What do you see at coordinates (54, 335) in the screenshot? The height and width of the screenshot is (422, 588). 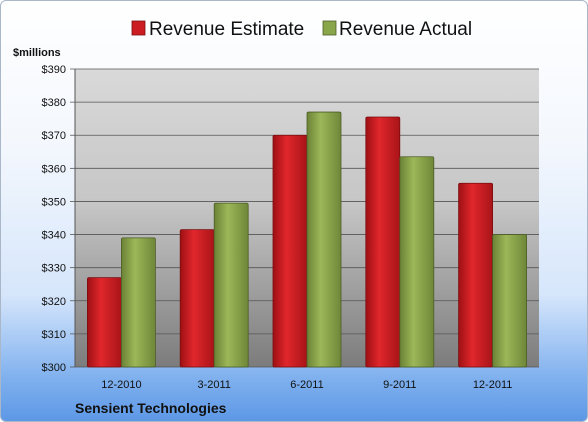 I see `y-tick-label: $310` at bounding box center [54, 335].